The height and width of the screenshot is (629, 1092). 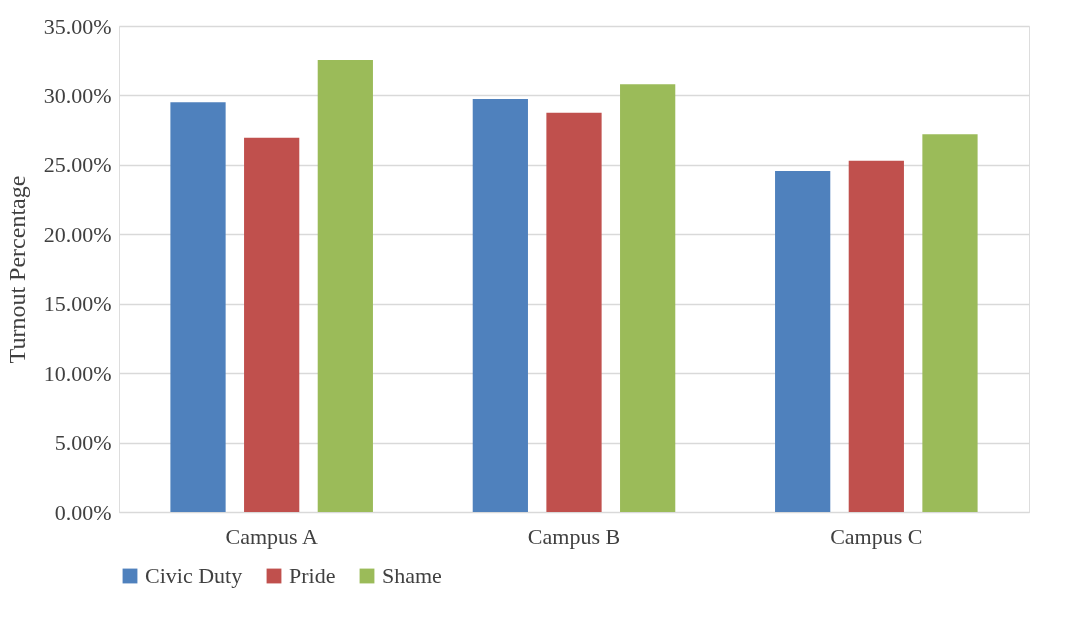 I want to click on y-tick-label: 30.00%, so click(x=77, y=95).